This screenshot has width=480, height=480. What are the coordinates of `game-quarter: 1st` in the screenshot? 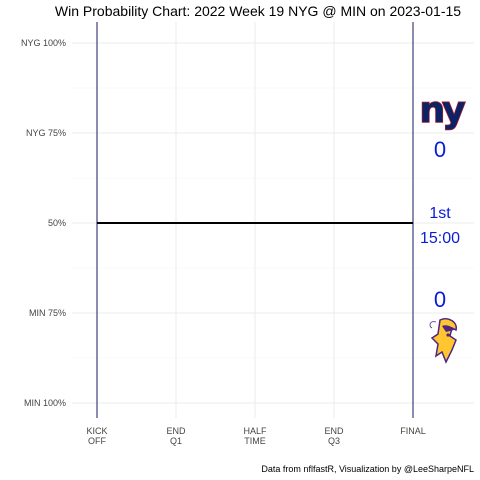 It's located at (440, 213).